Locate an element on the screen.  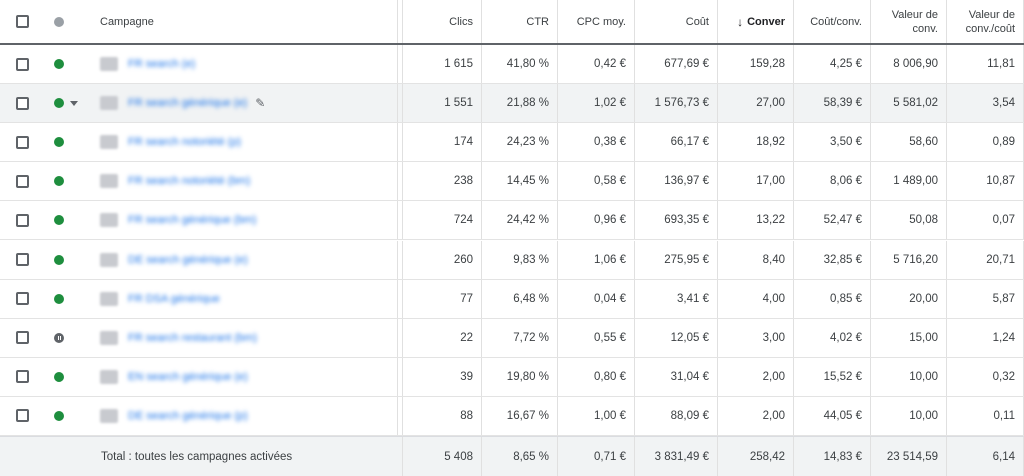
cell-cost-per-conv: 52,47 € is located at coordinates (832, 220).